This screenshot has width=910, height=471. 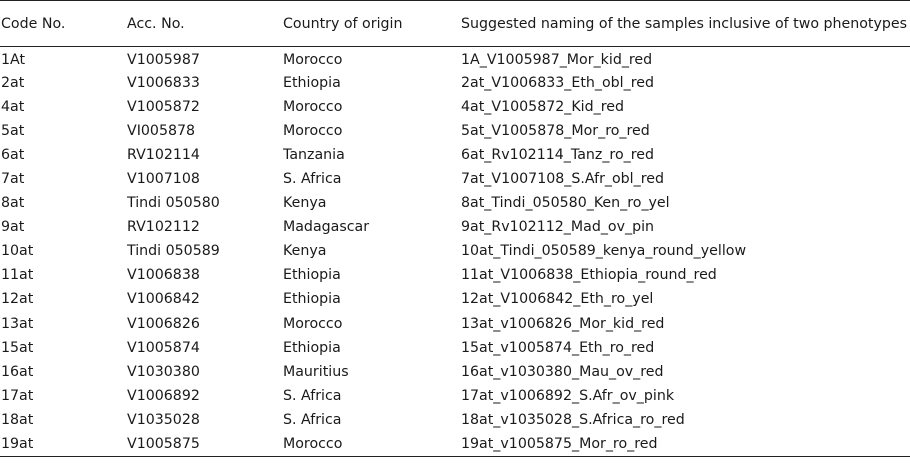 I want to click on cell-acc-no: V1006826, so click(x=163, y=323).